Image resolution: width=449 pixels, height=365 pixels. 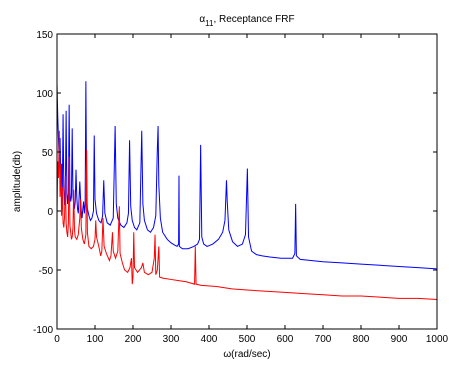 What do you see at coordinates (50, 212) in the screenshot?
I see `y-tick-label: 0` at bounding box center [50, 212].